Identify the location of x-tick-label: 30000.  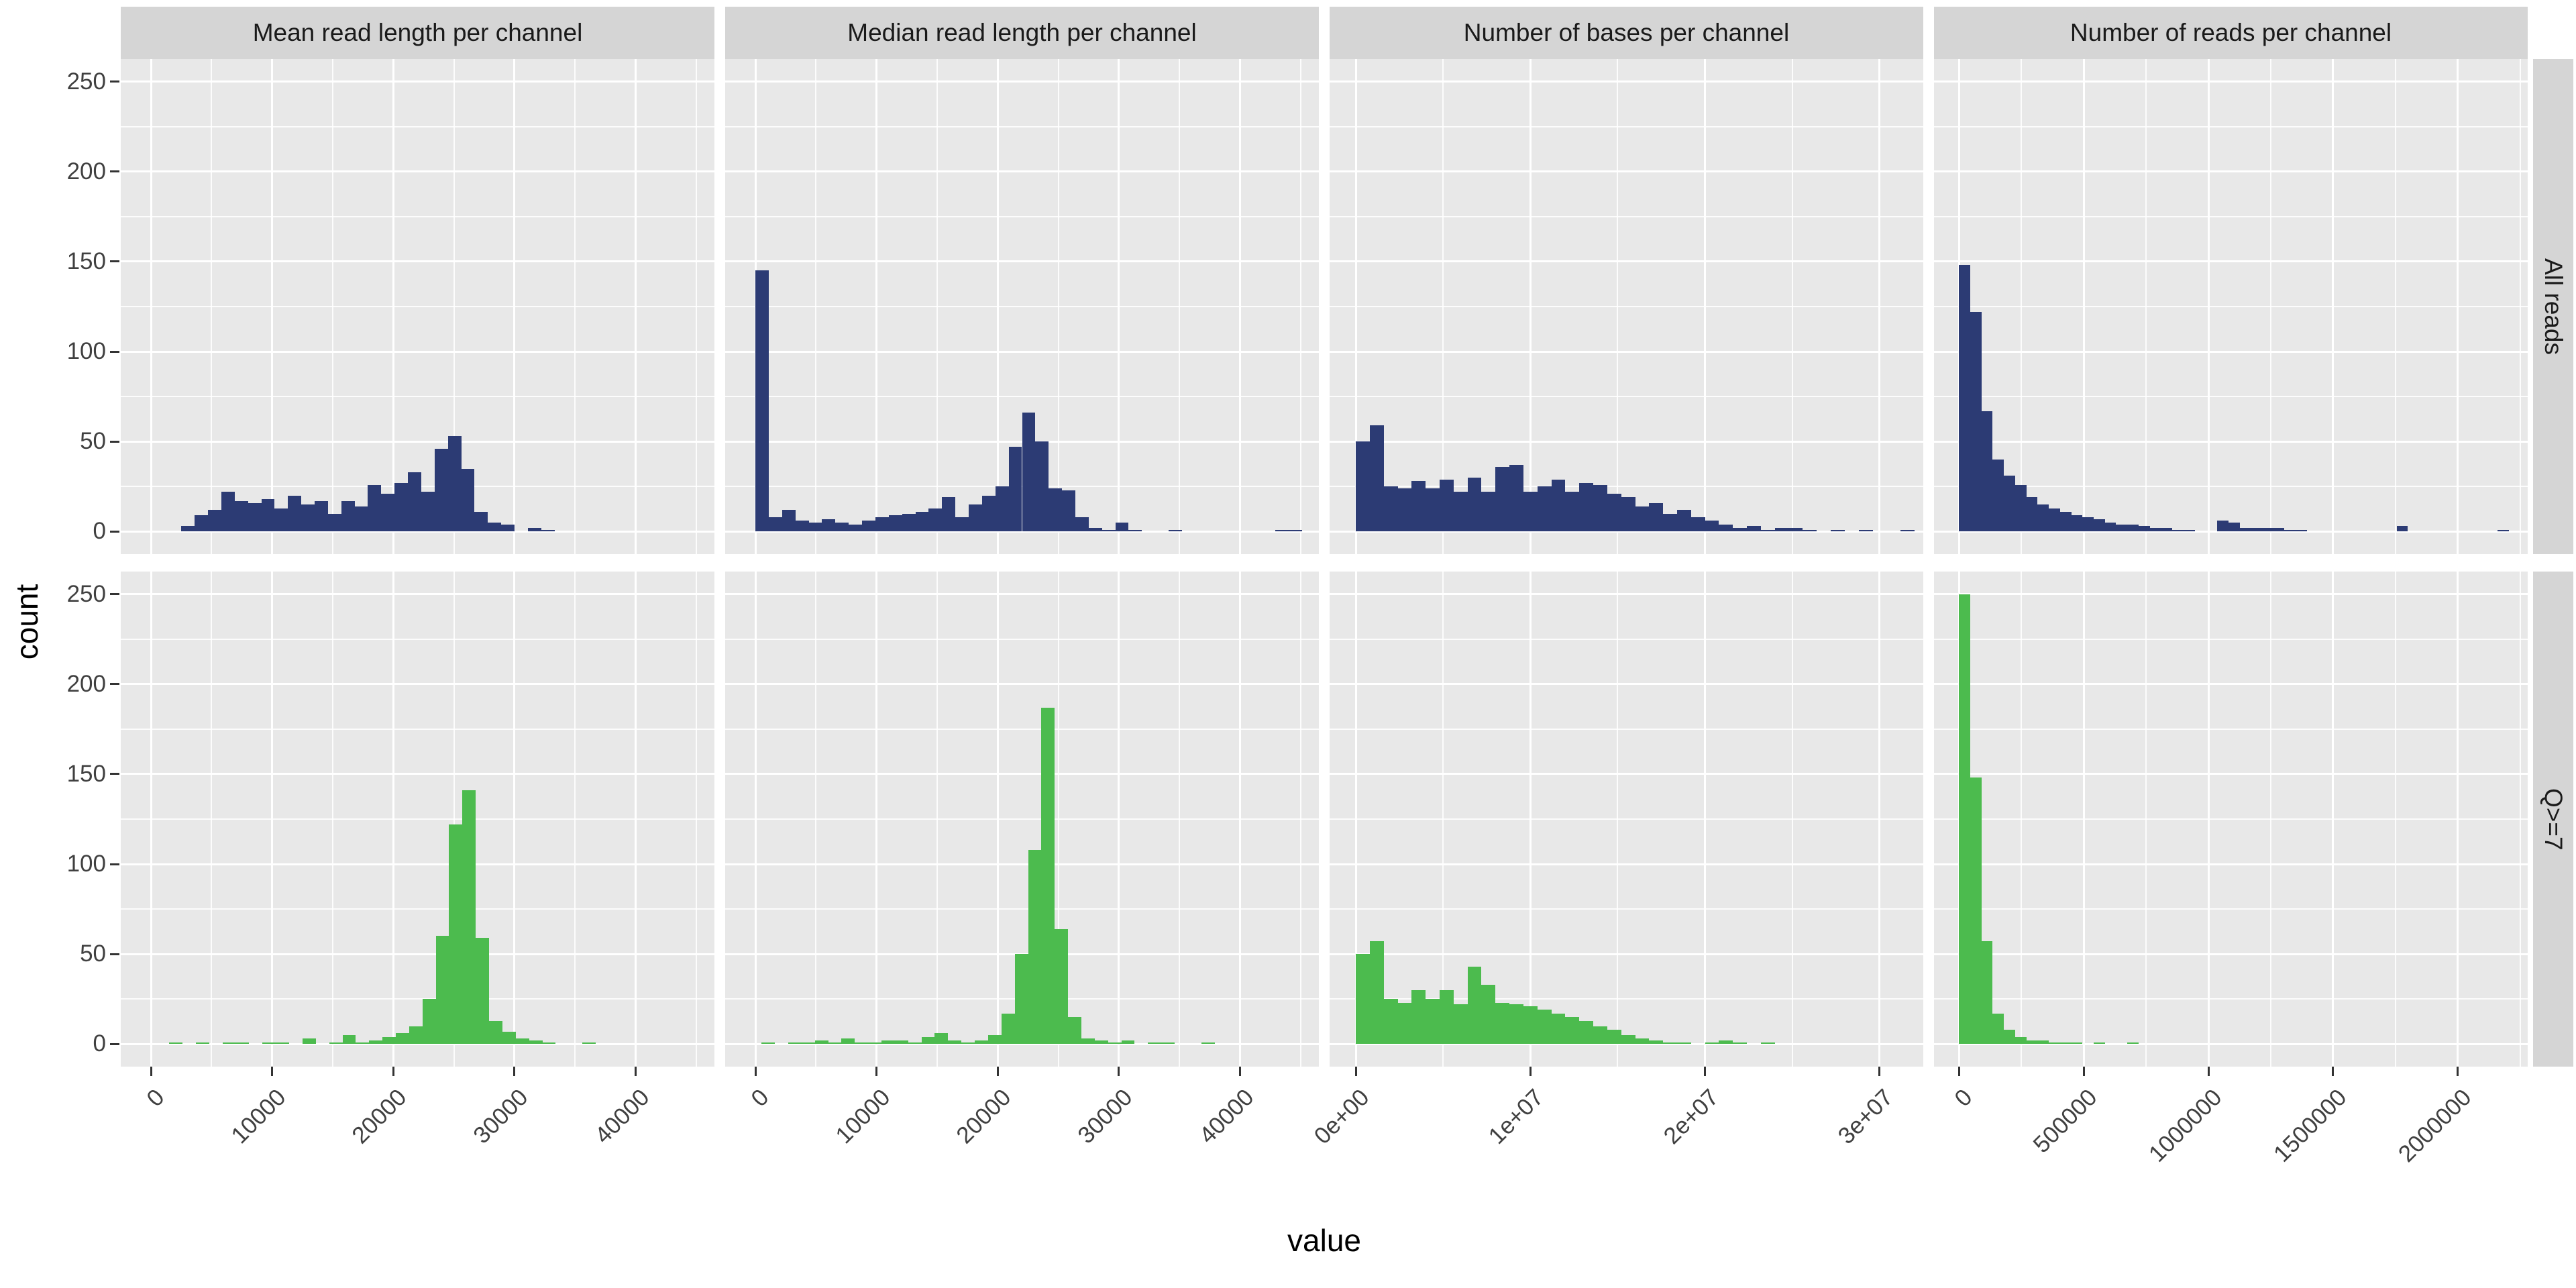
(1105, 1116).